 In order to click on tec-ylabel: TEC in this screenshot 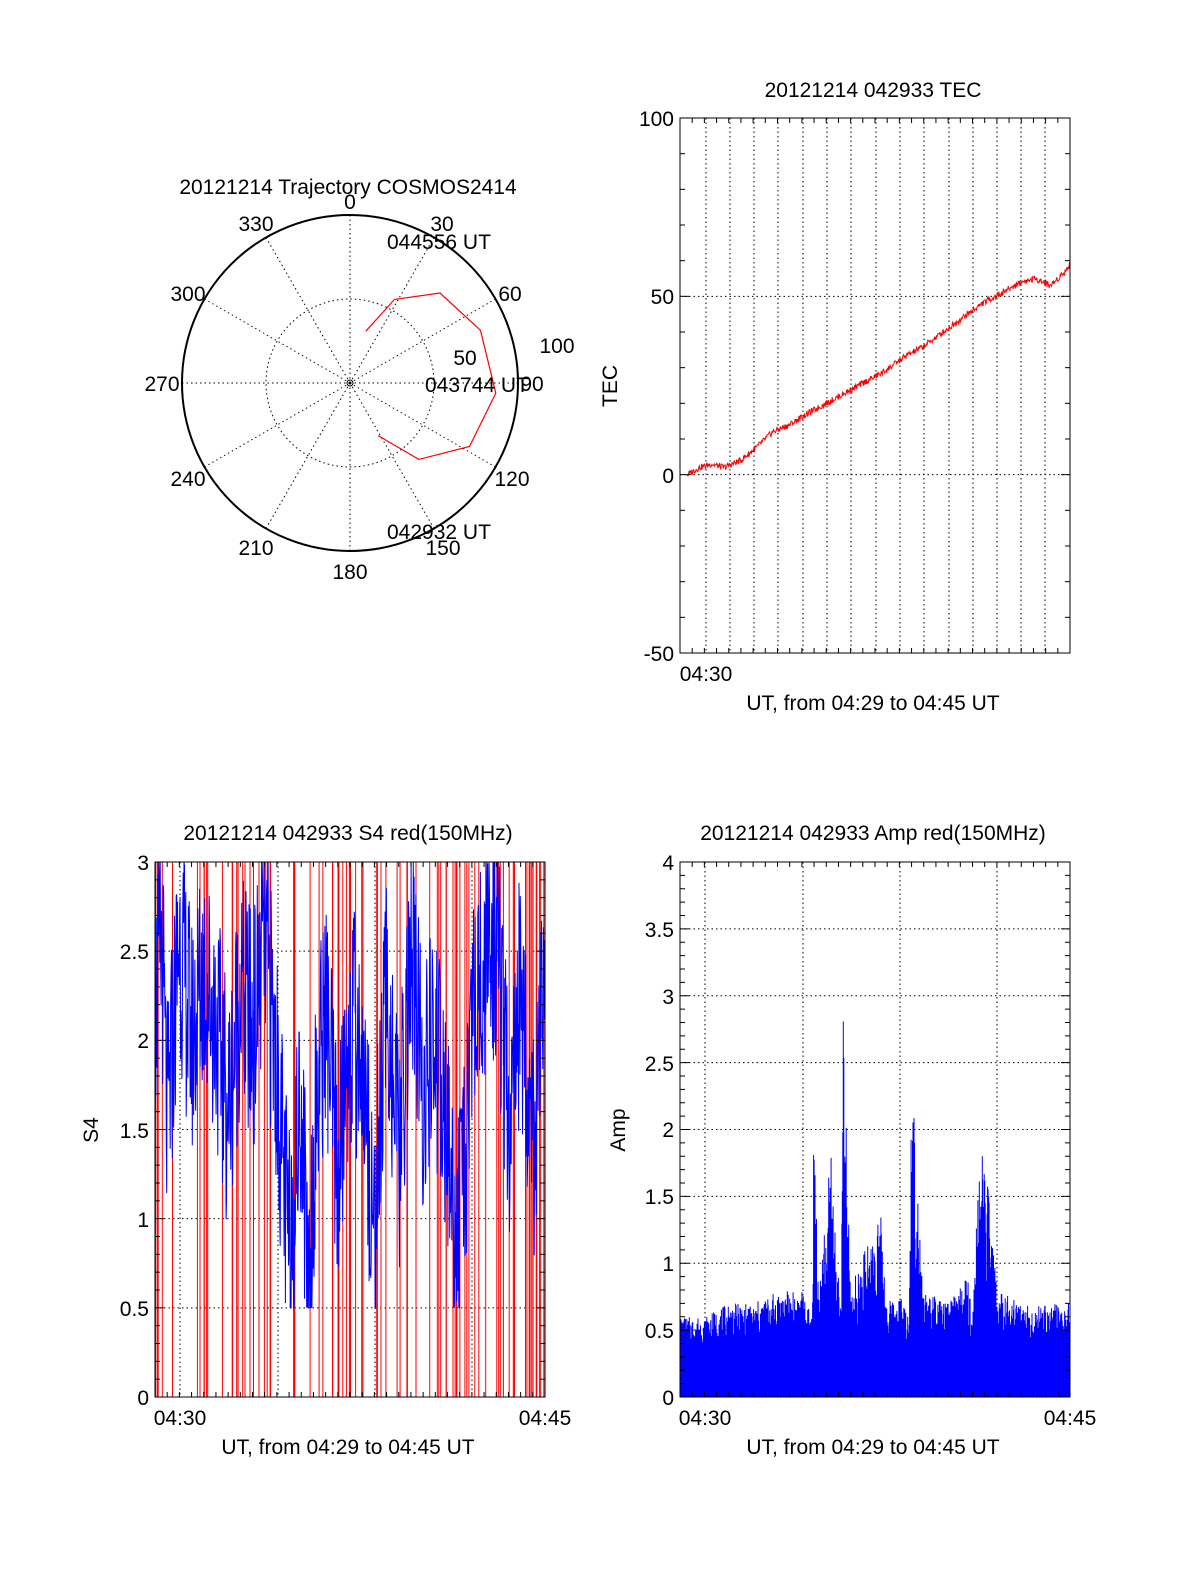, I will do `click(610, 386)`.